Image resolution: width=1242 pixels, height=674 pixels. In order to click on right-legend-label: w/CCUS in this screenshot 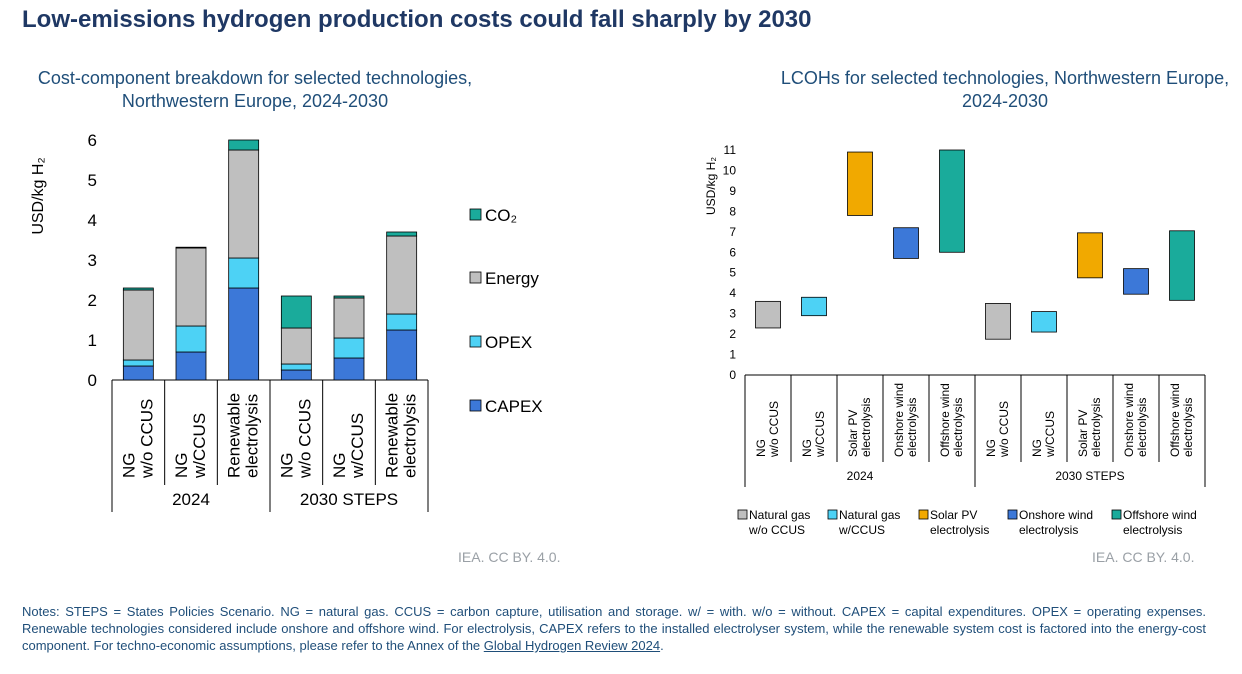, I will do `click(861, 530)`.